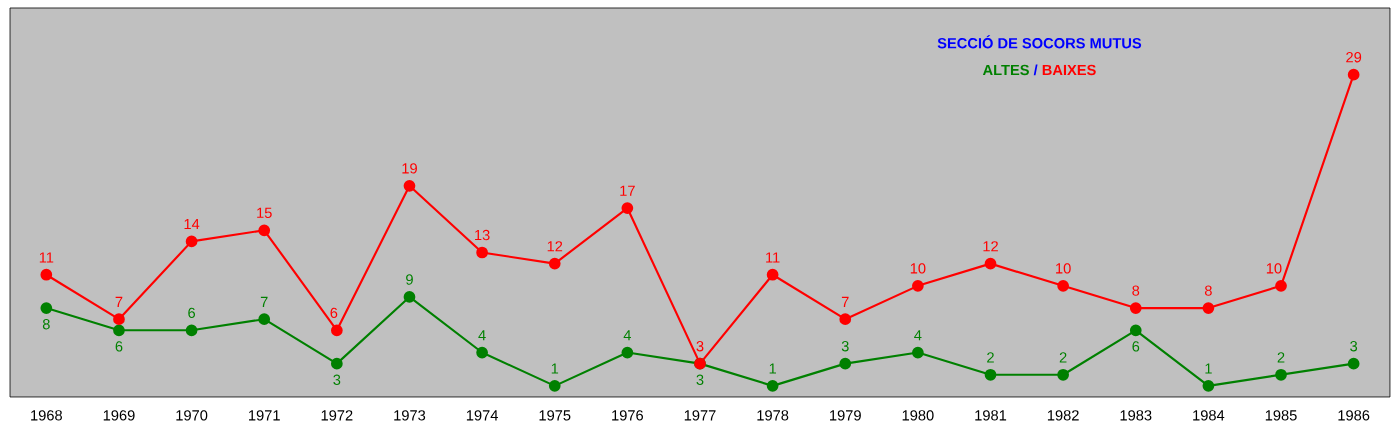  I want to click on x-tick-label: 1985, so click(1281, 415).